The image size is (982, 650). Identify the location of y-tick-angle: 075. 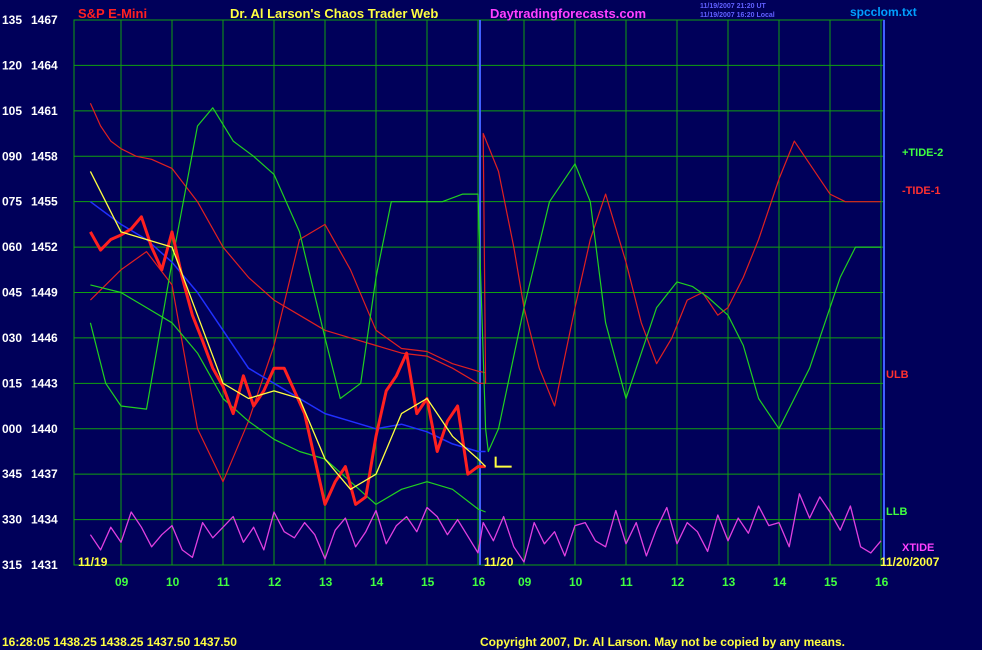
(12, 202).